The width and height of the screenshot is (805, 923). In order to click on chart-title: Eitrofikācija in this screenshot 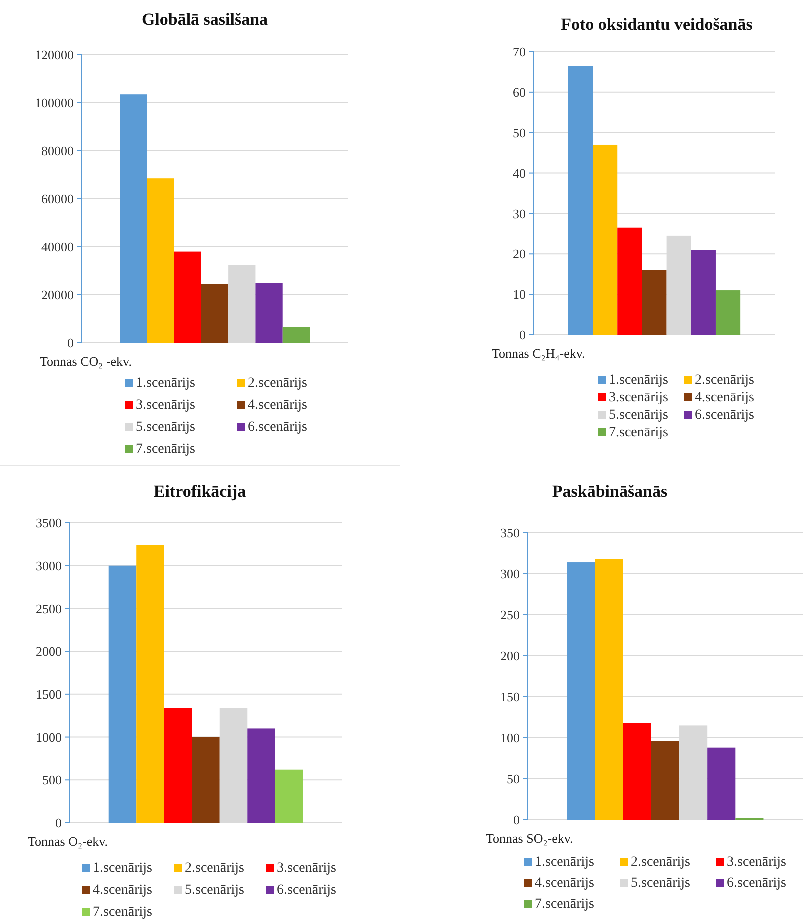, I will do `click(200, 491)`.